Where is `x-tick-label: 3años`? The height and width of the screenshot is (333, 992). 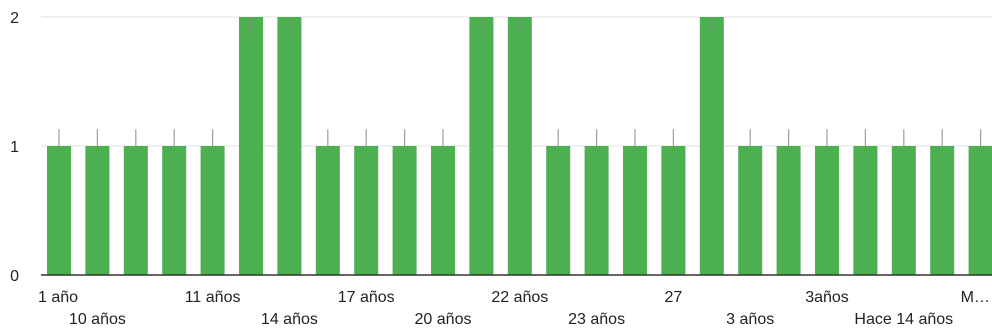 x-tick-label: 3años is located at coordinates (827, 297).